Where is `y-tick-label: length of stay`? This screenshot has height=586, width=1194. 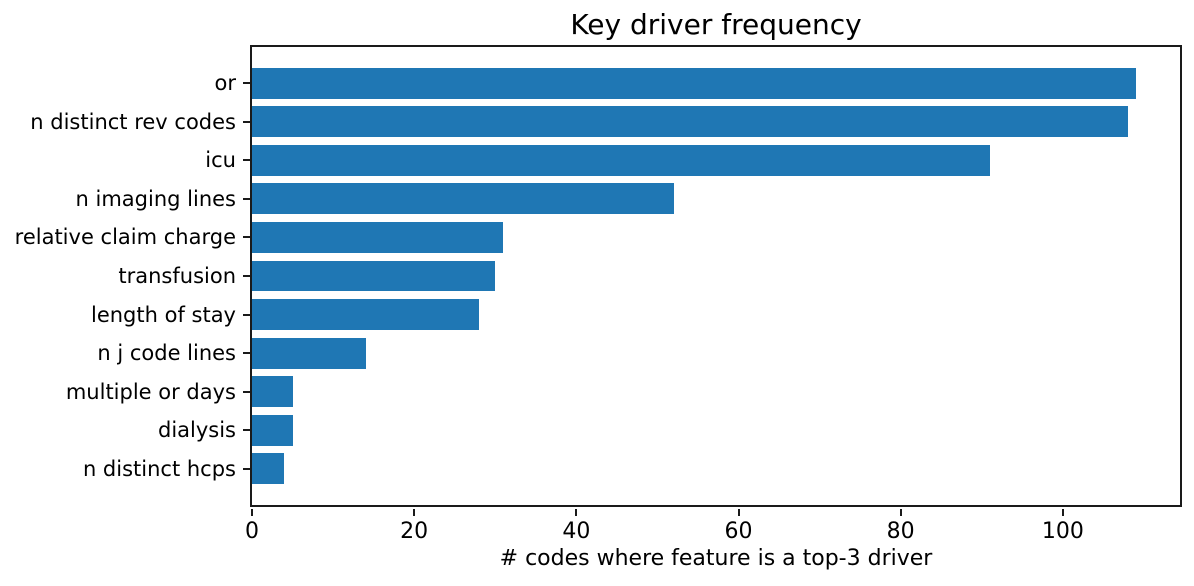 y-tick-label: length of stay is located at coordinates (163, 314).